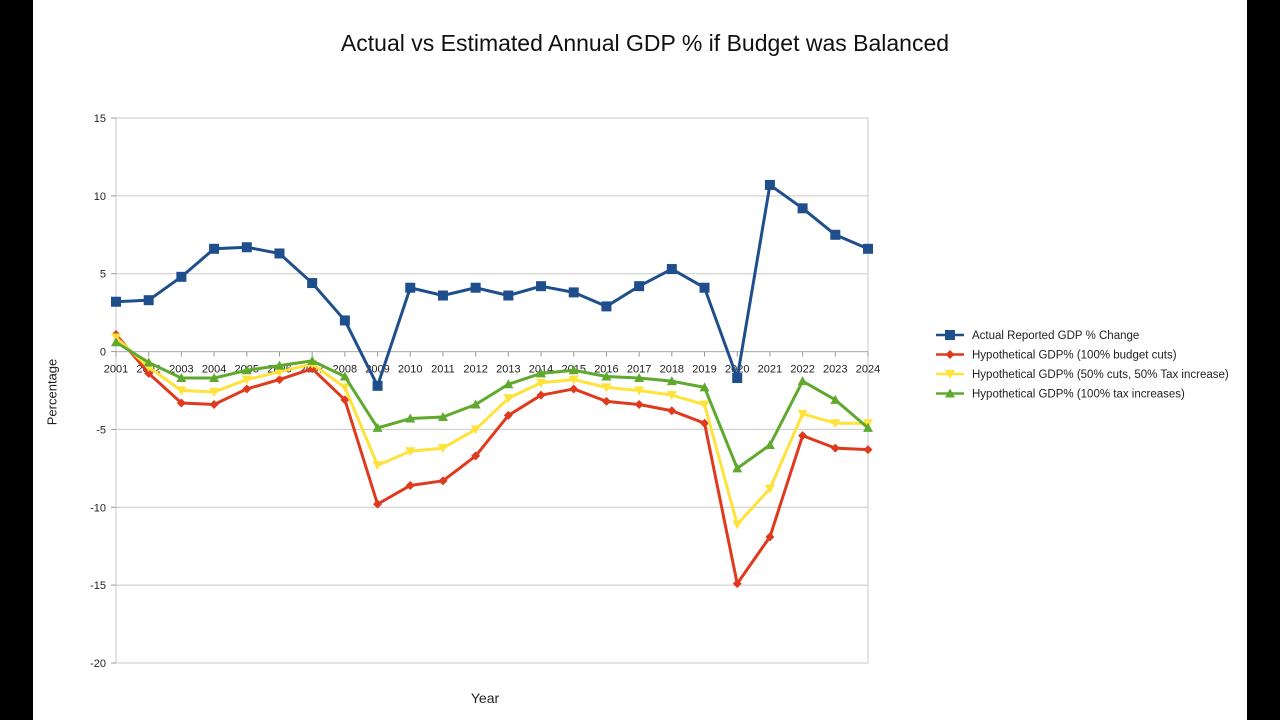 The width and height of the screenshot is (1280, 720). Describe the element at coordinates (98, 508) in the screenshot. I see `y-tick-label: -10` at that location.